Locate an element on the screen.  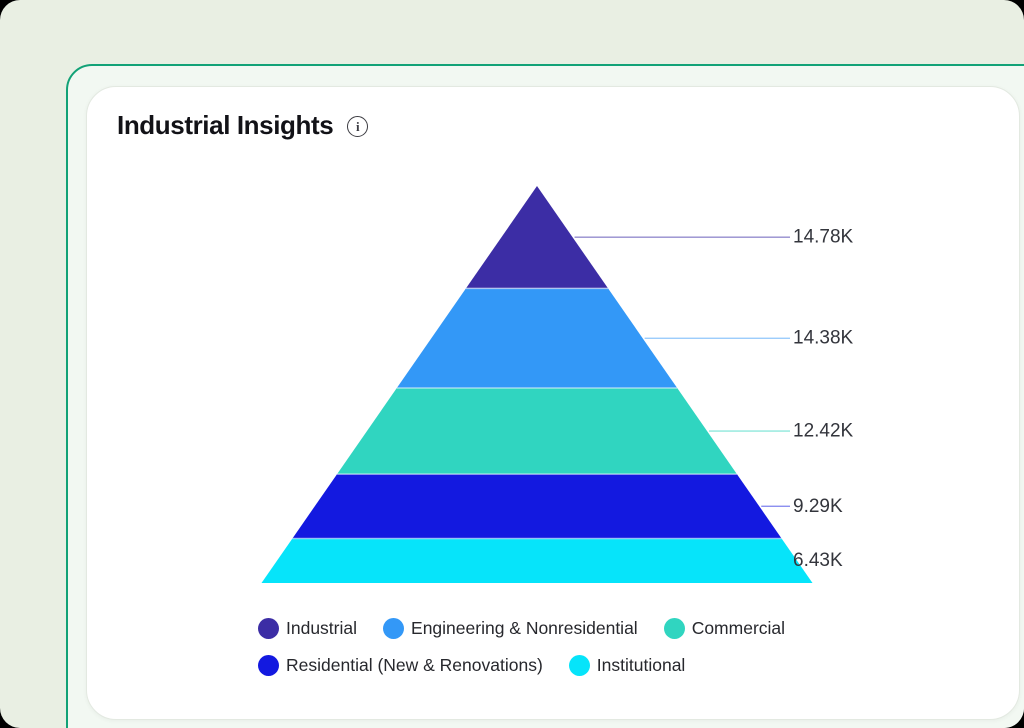
legend-dot-engineering-nonresidential is located at coordinates (394, 628).